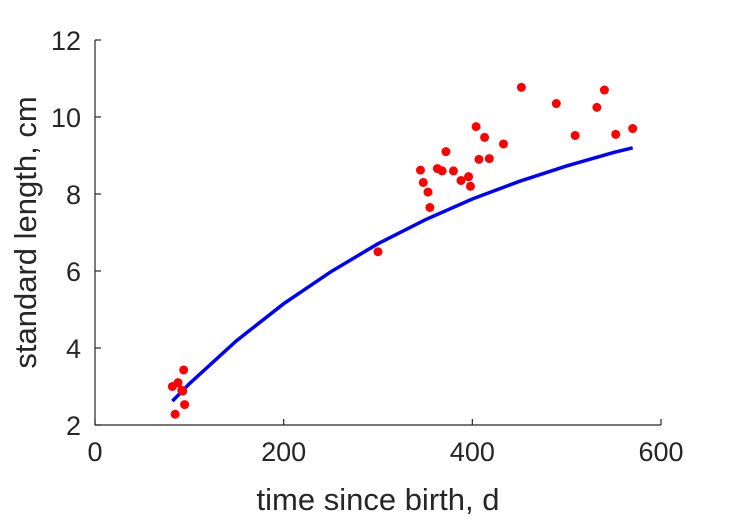 This screenshot has height=521, width=729. What do you see at coordinates (283, 452) in the screenshot?
I see `x-tick-label: 200` at bounding box center [283, 452].